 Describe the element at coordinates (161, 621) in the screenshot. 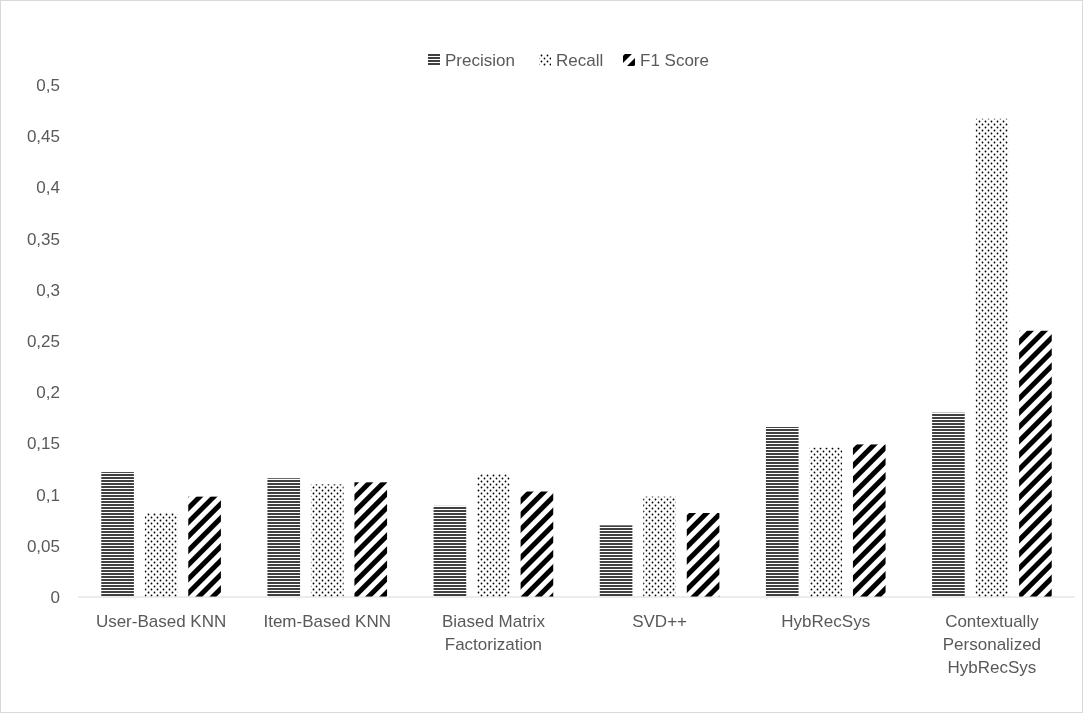

I see `x-tick-label: User-Based KNN` at that location.